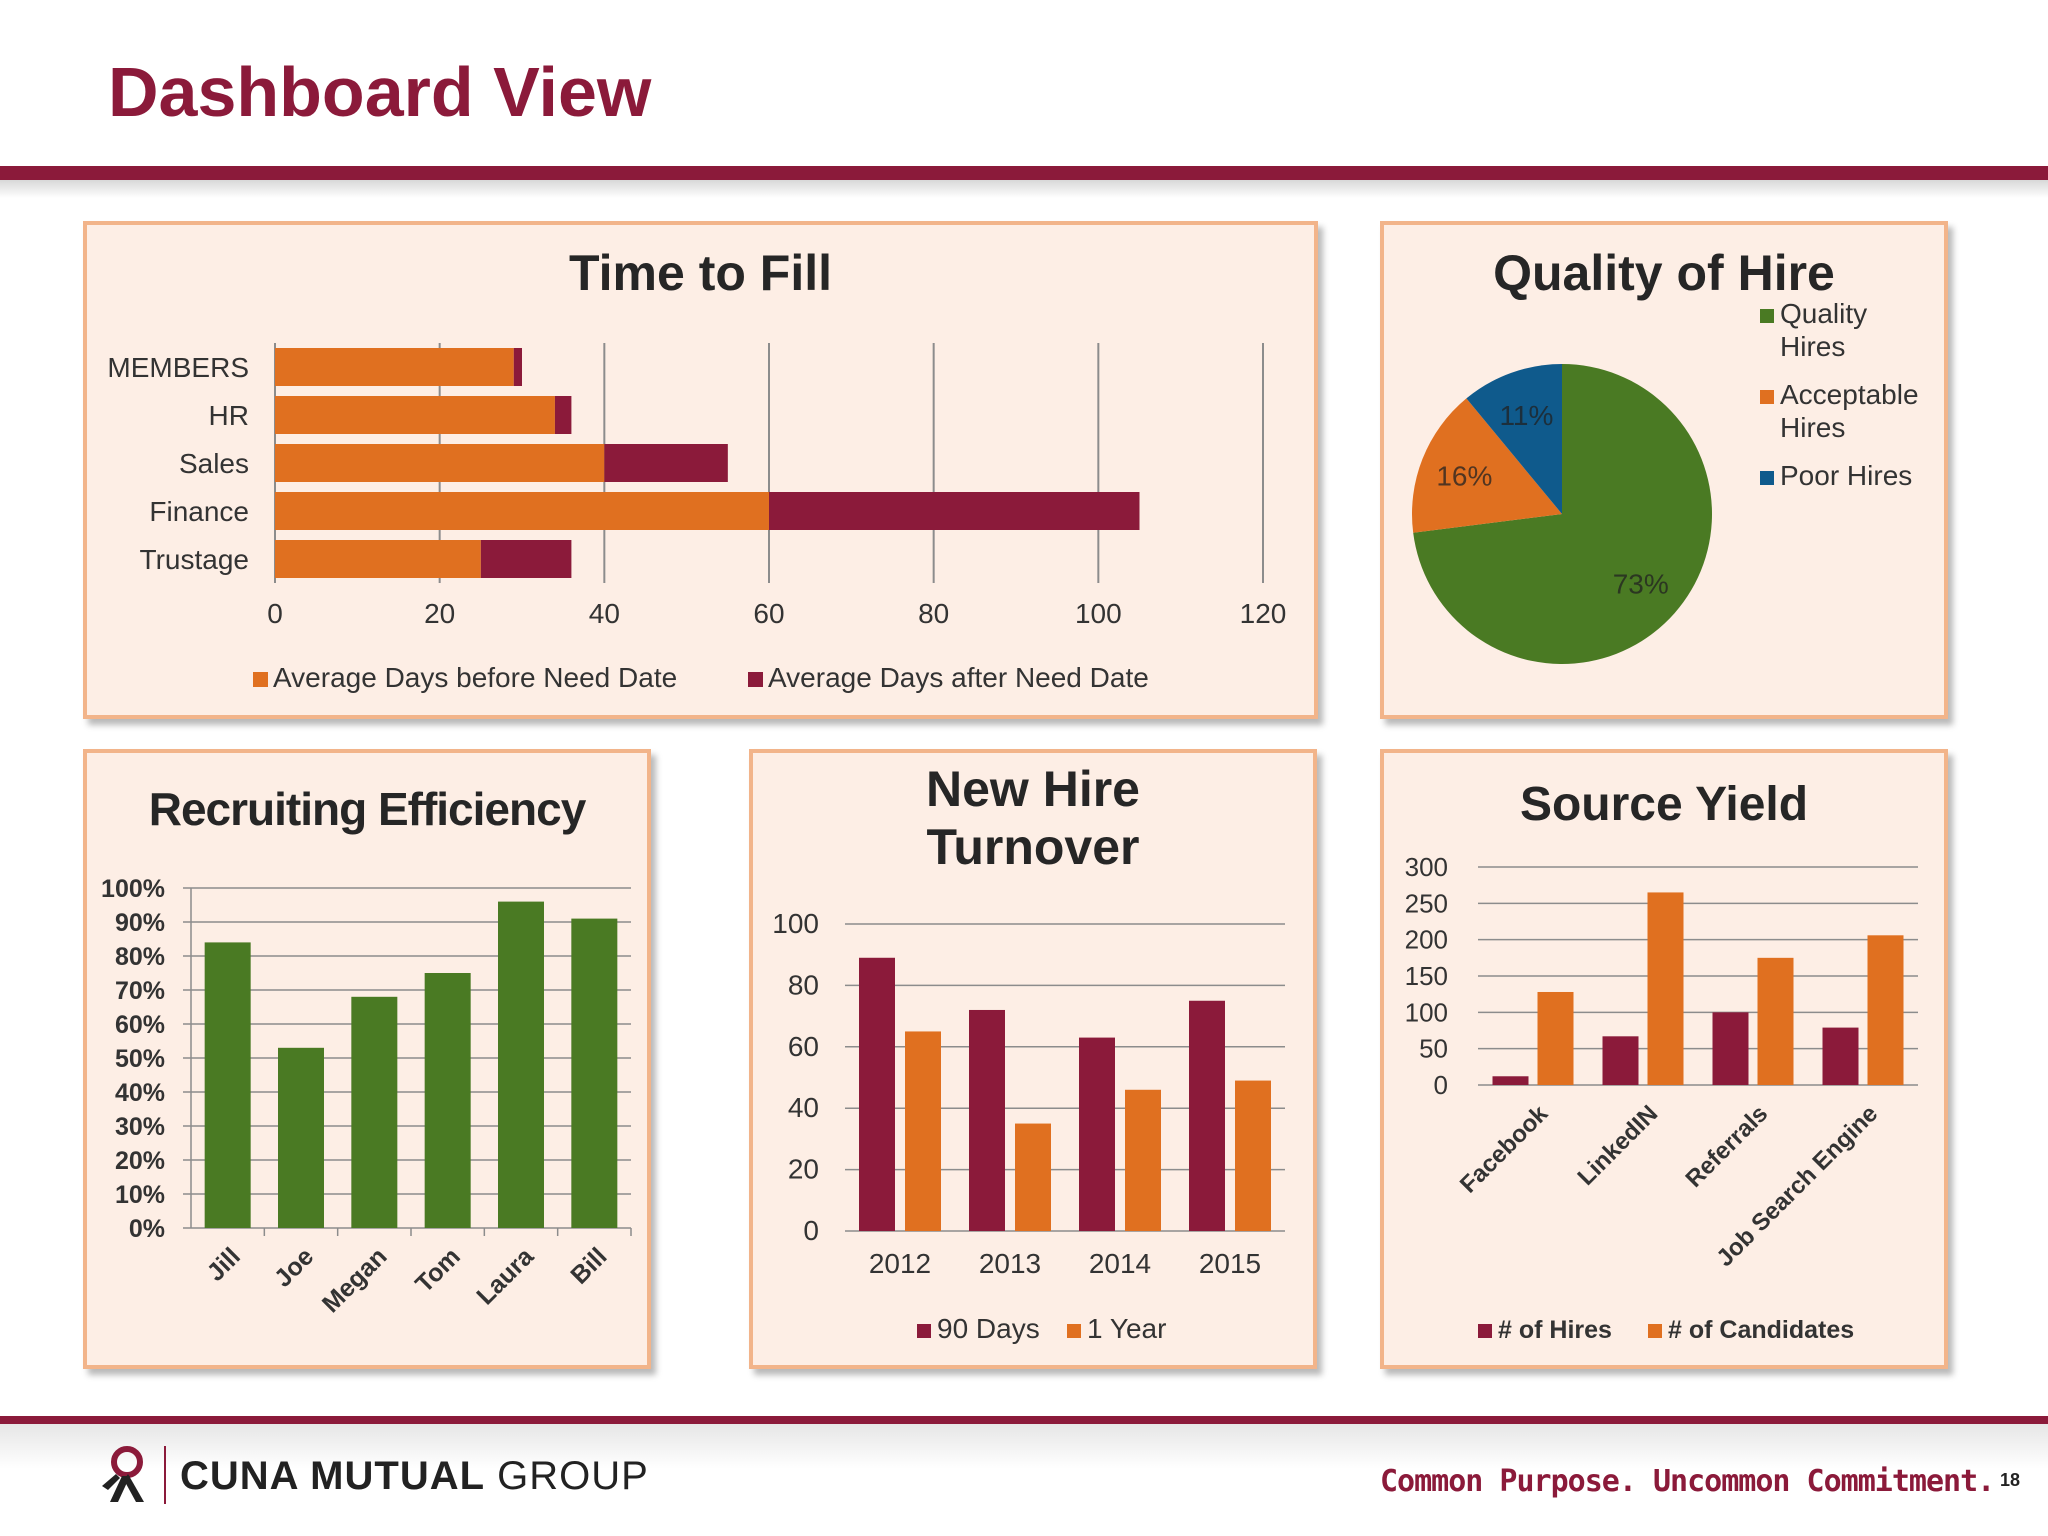  Describe the element at coordinates (1120, 1263) in the screenshot. I see `x-tick-label: 2014` at that location.